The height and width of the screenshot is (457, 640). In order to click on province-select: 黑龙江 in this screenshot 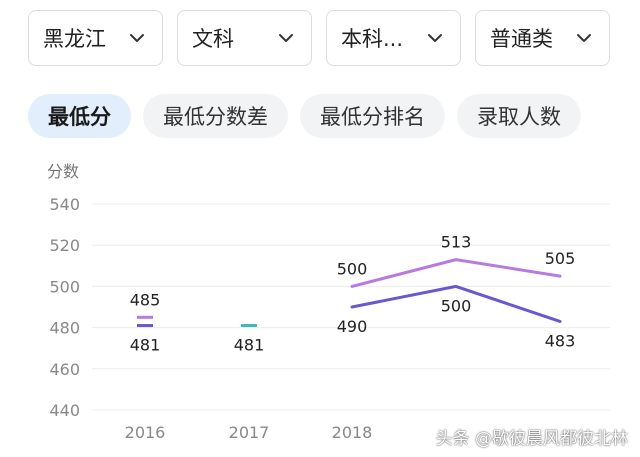, I will do `click(95, 38)`.